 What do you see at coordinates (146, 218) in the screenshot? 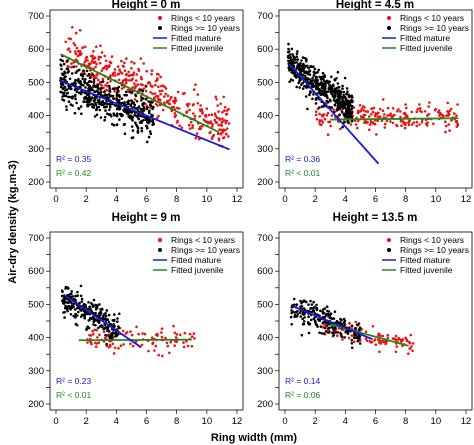
I see `panel-title: Height = 9 m` at bounding box center [146, 218].